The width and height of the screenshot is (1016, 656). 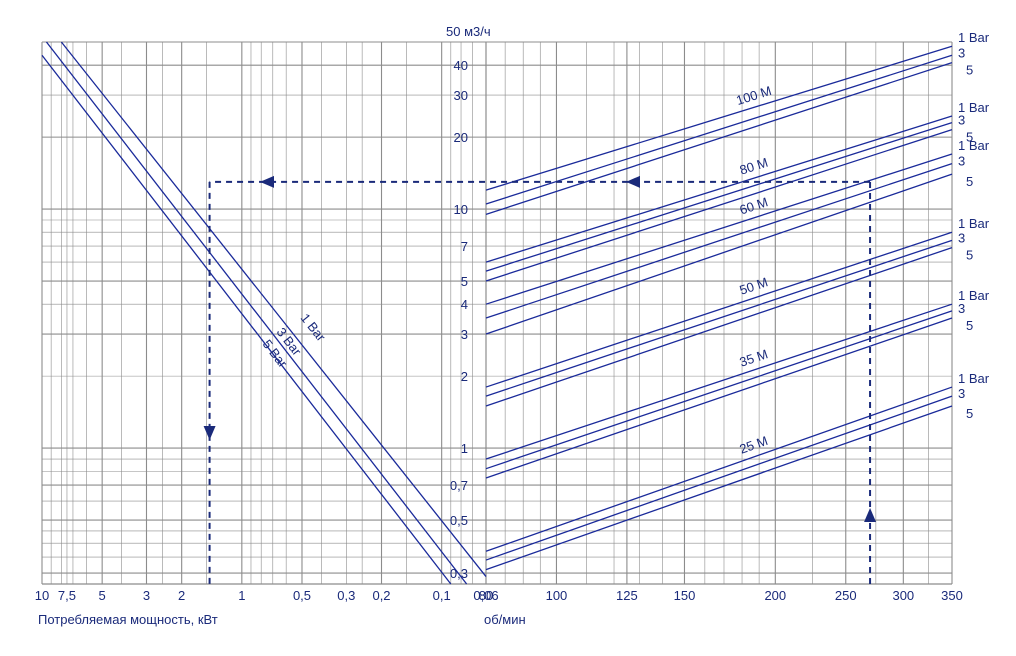 I want to click on y-axis-label: 50 м3/ч, so click(x=468, y=31).